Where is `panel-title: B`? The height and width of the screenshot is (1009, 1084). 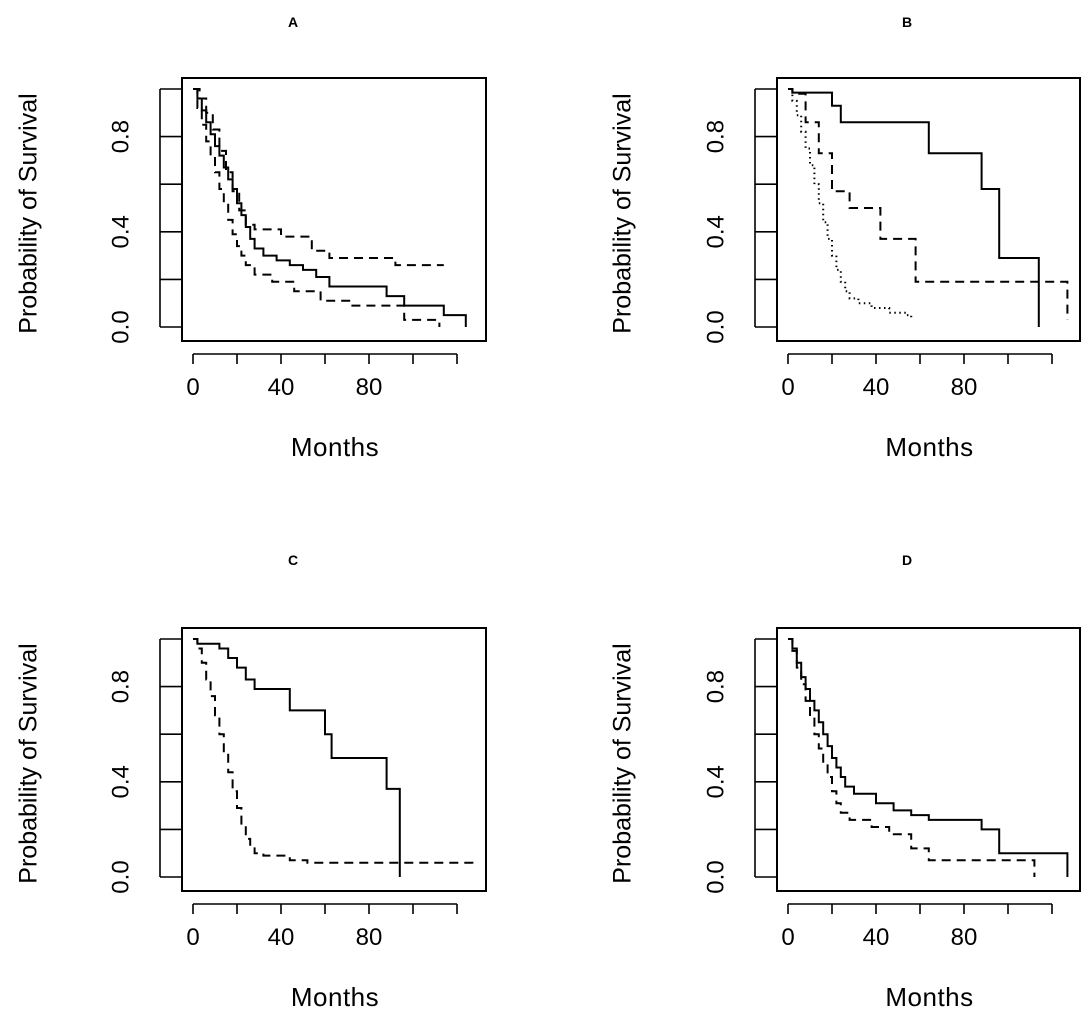 panel-title: B is located at coordinates (907, 22).